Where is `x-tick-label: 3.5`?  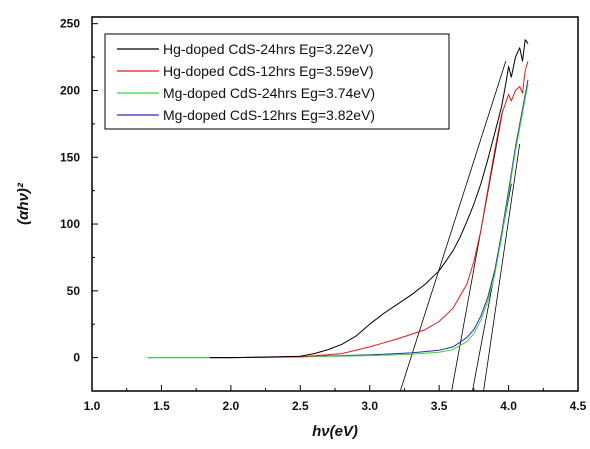 x-tick-label: 3.5 is located at coordinates (439, 406).